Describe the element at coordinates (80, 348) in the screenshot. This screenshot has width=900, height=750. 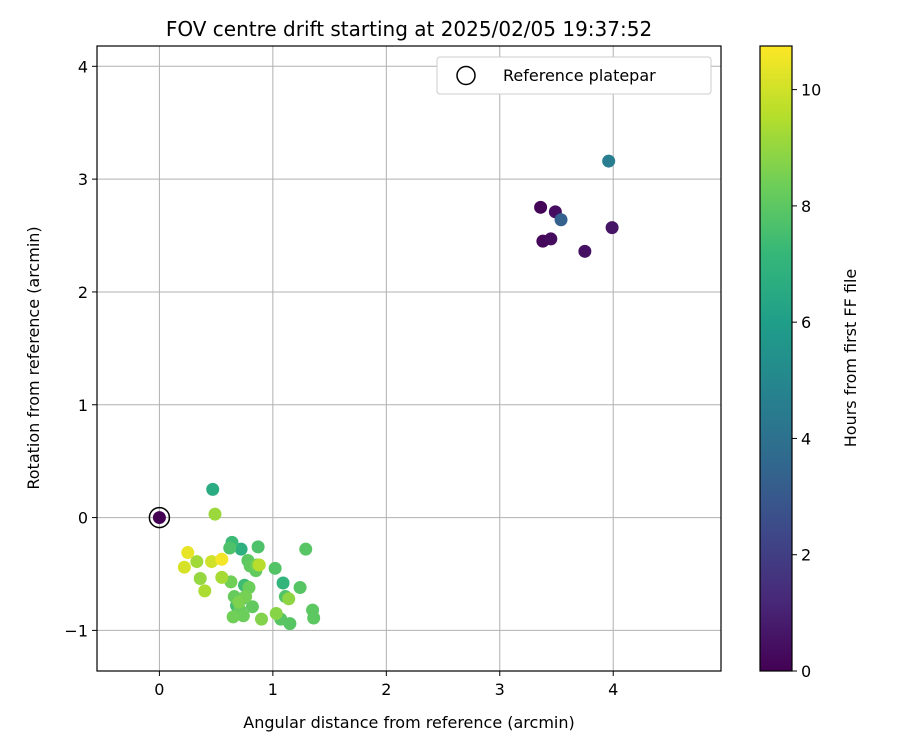
I see `y-axis-ticks: −1 0 1 2 3 4` at that location.